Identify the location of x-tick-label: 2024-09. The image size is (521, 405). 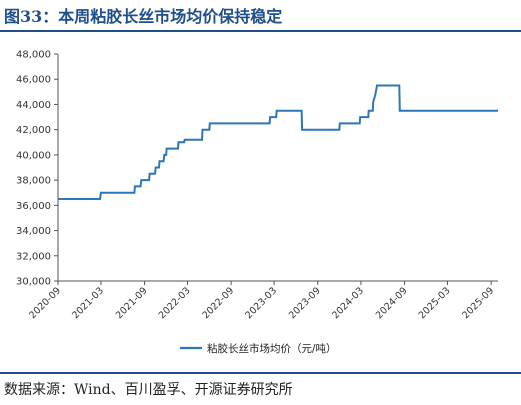
(392, 303).